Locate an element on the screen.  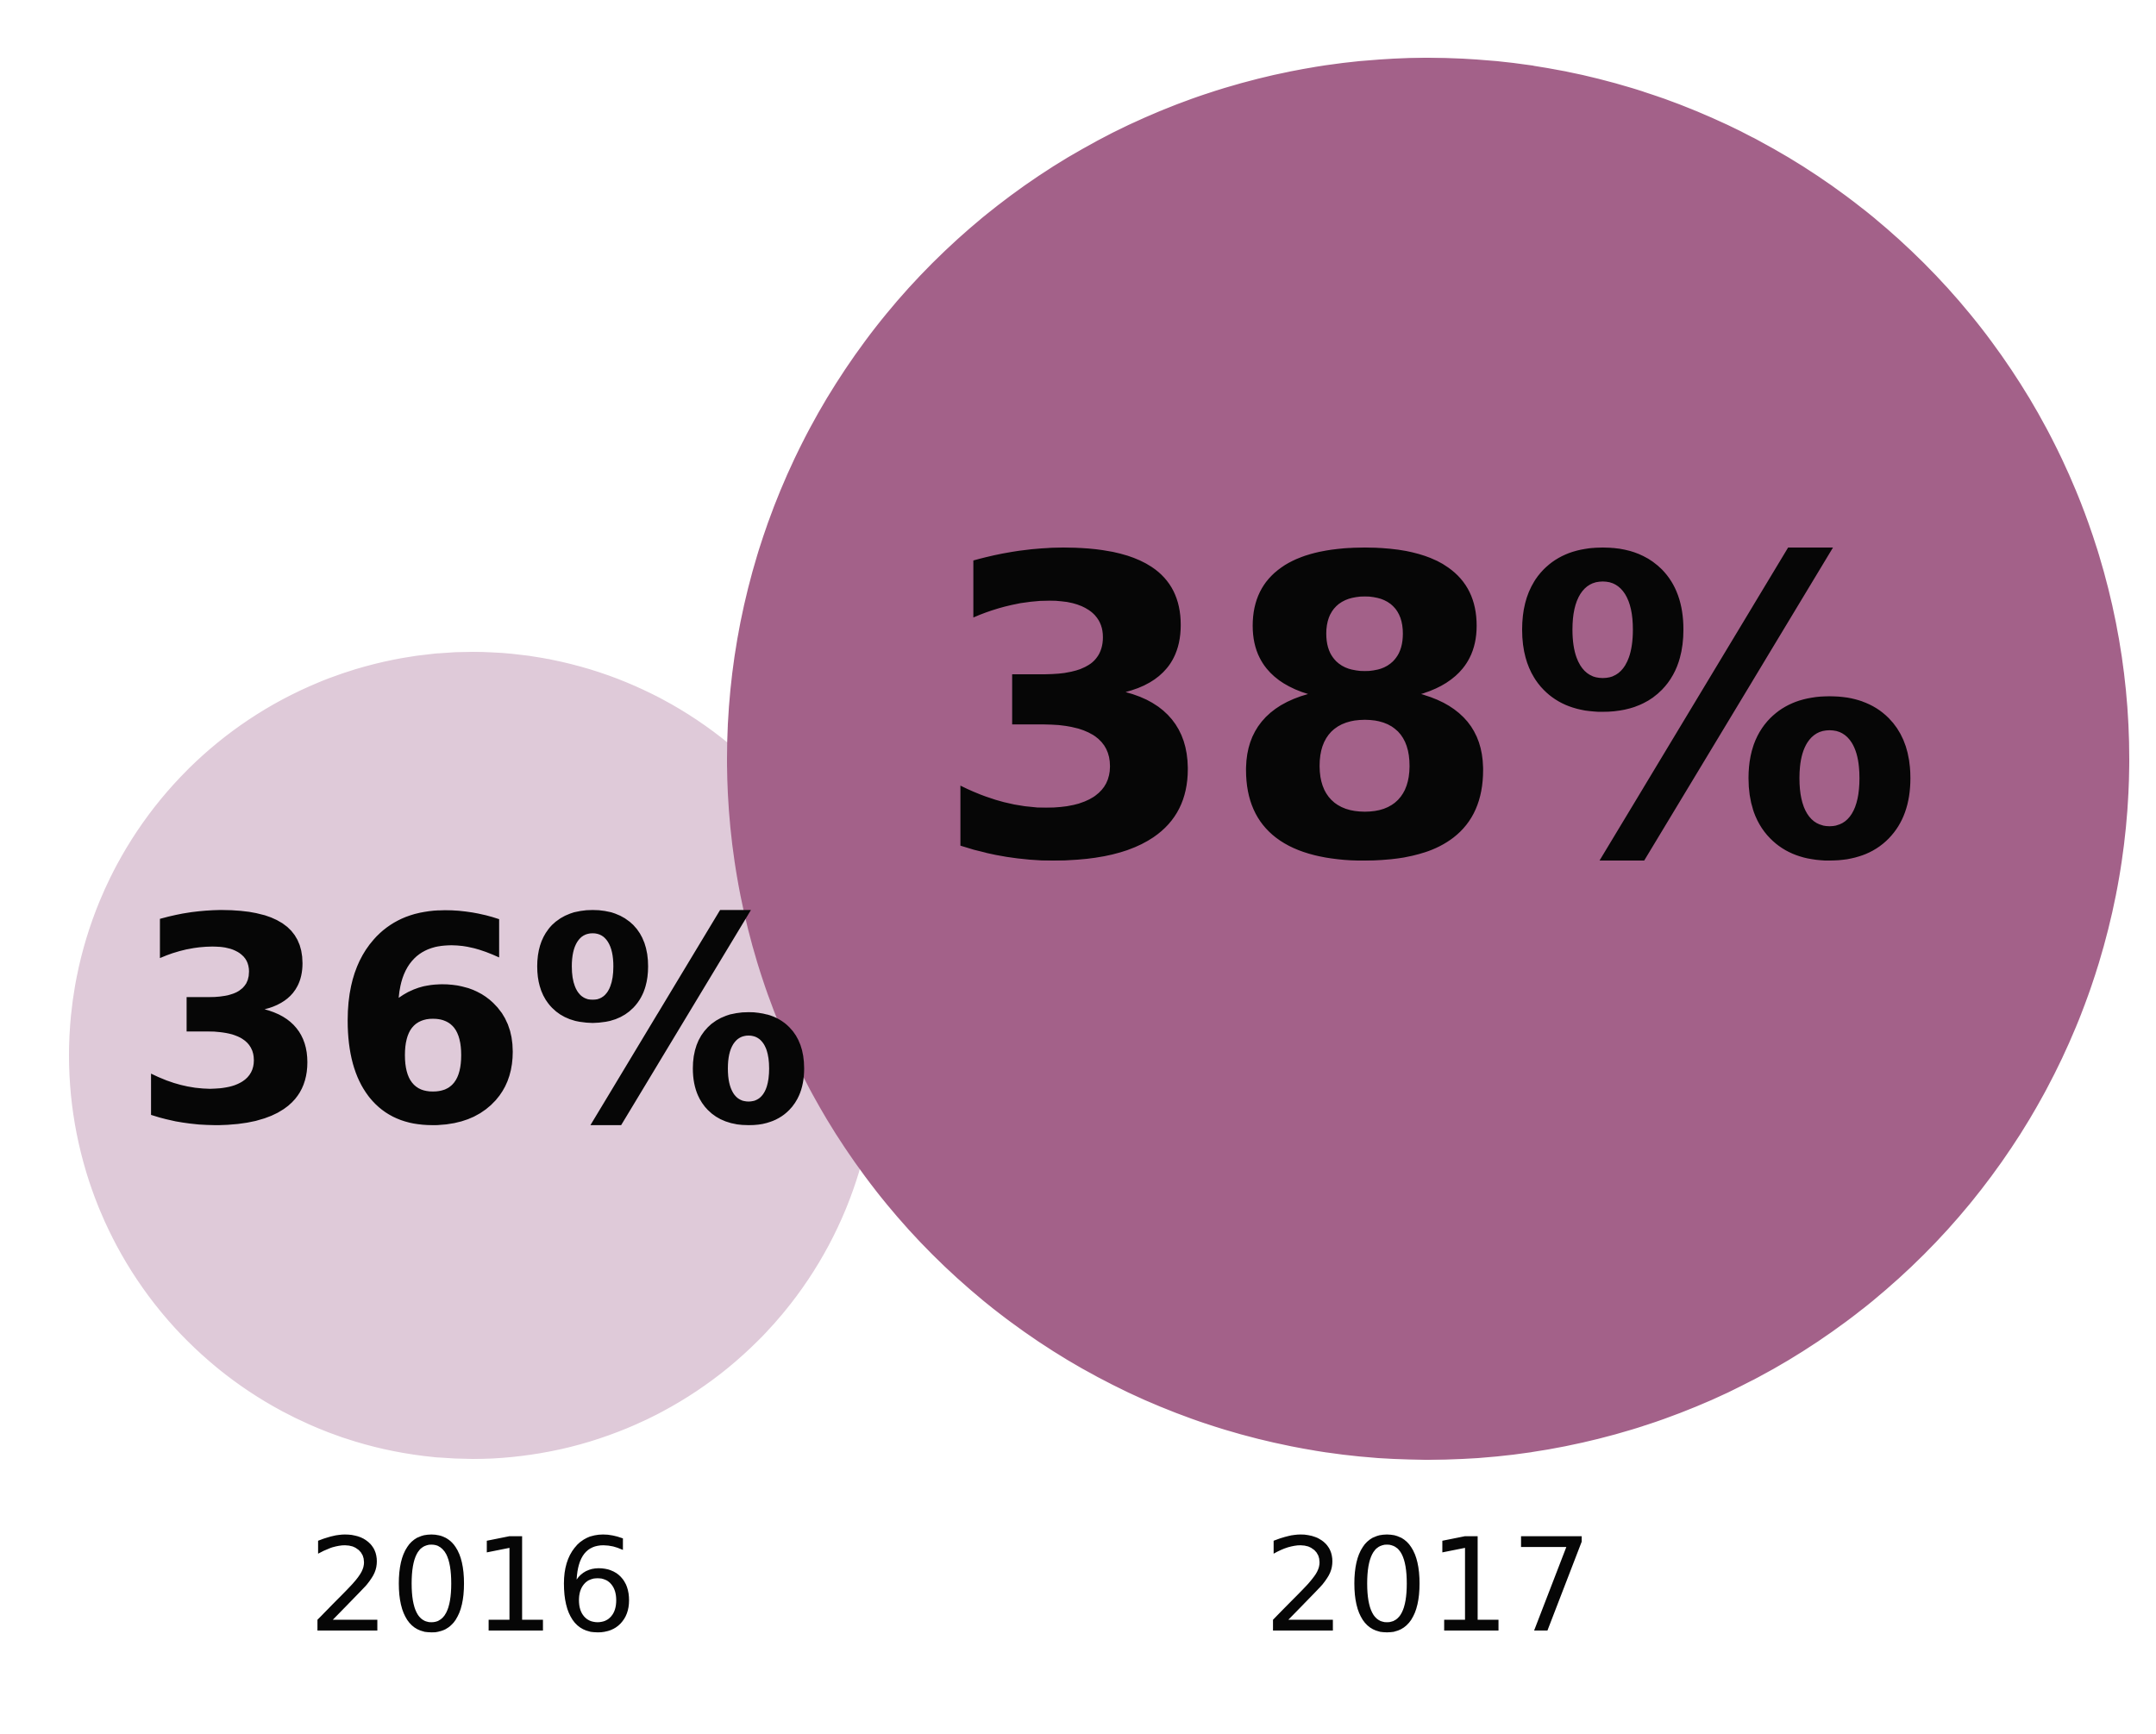
category-label: 2016 is located at coordinates (472, 1587).